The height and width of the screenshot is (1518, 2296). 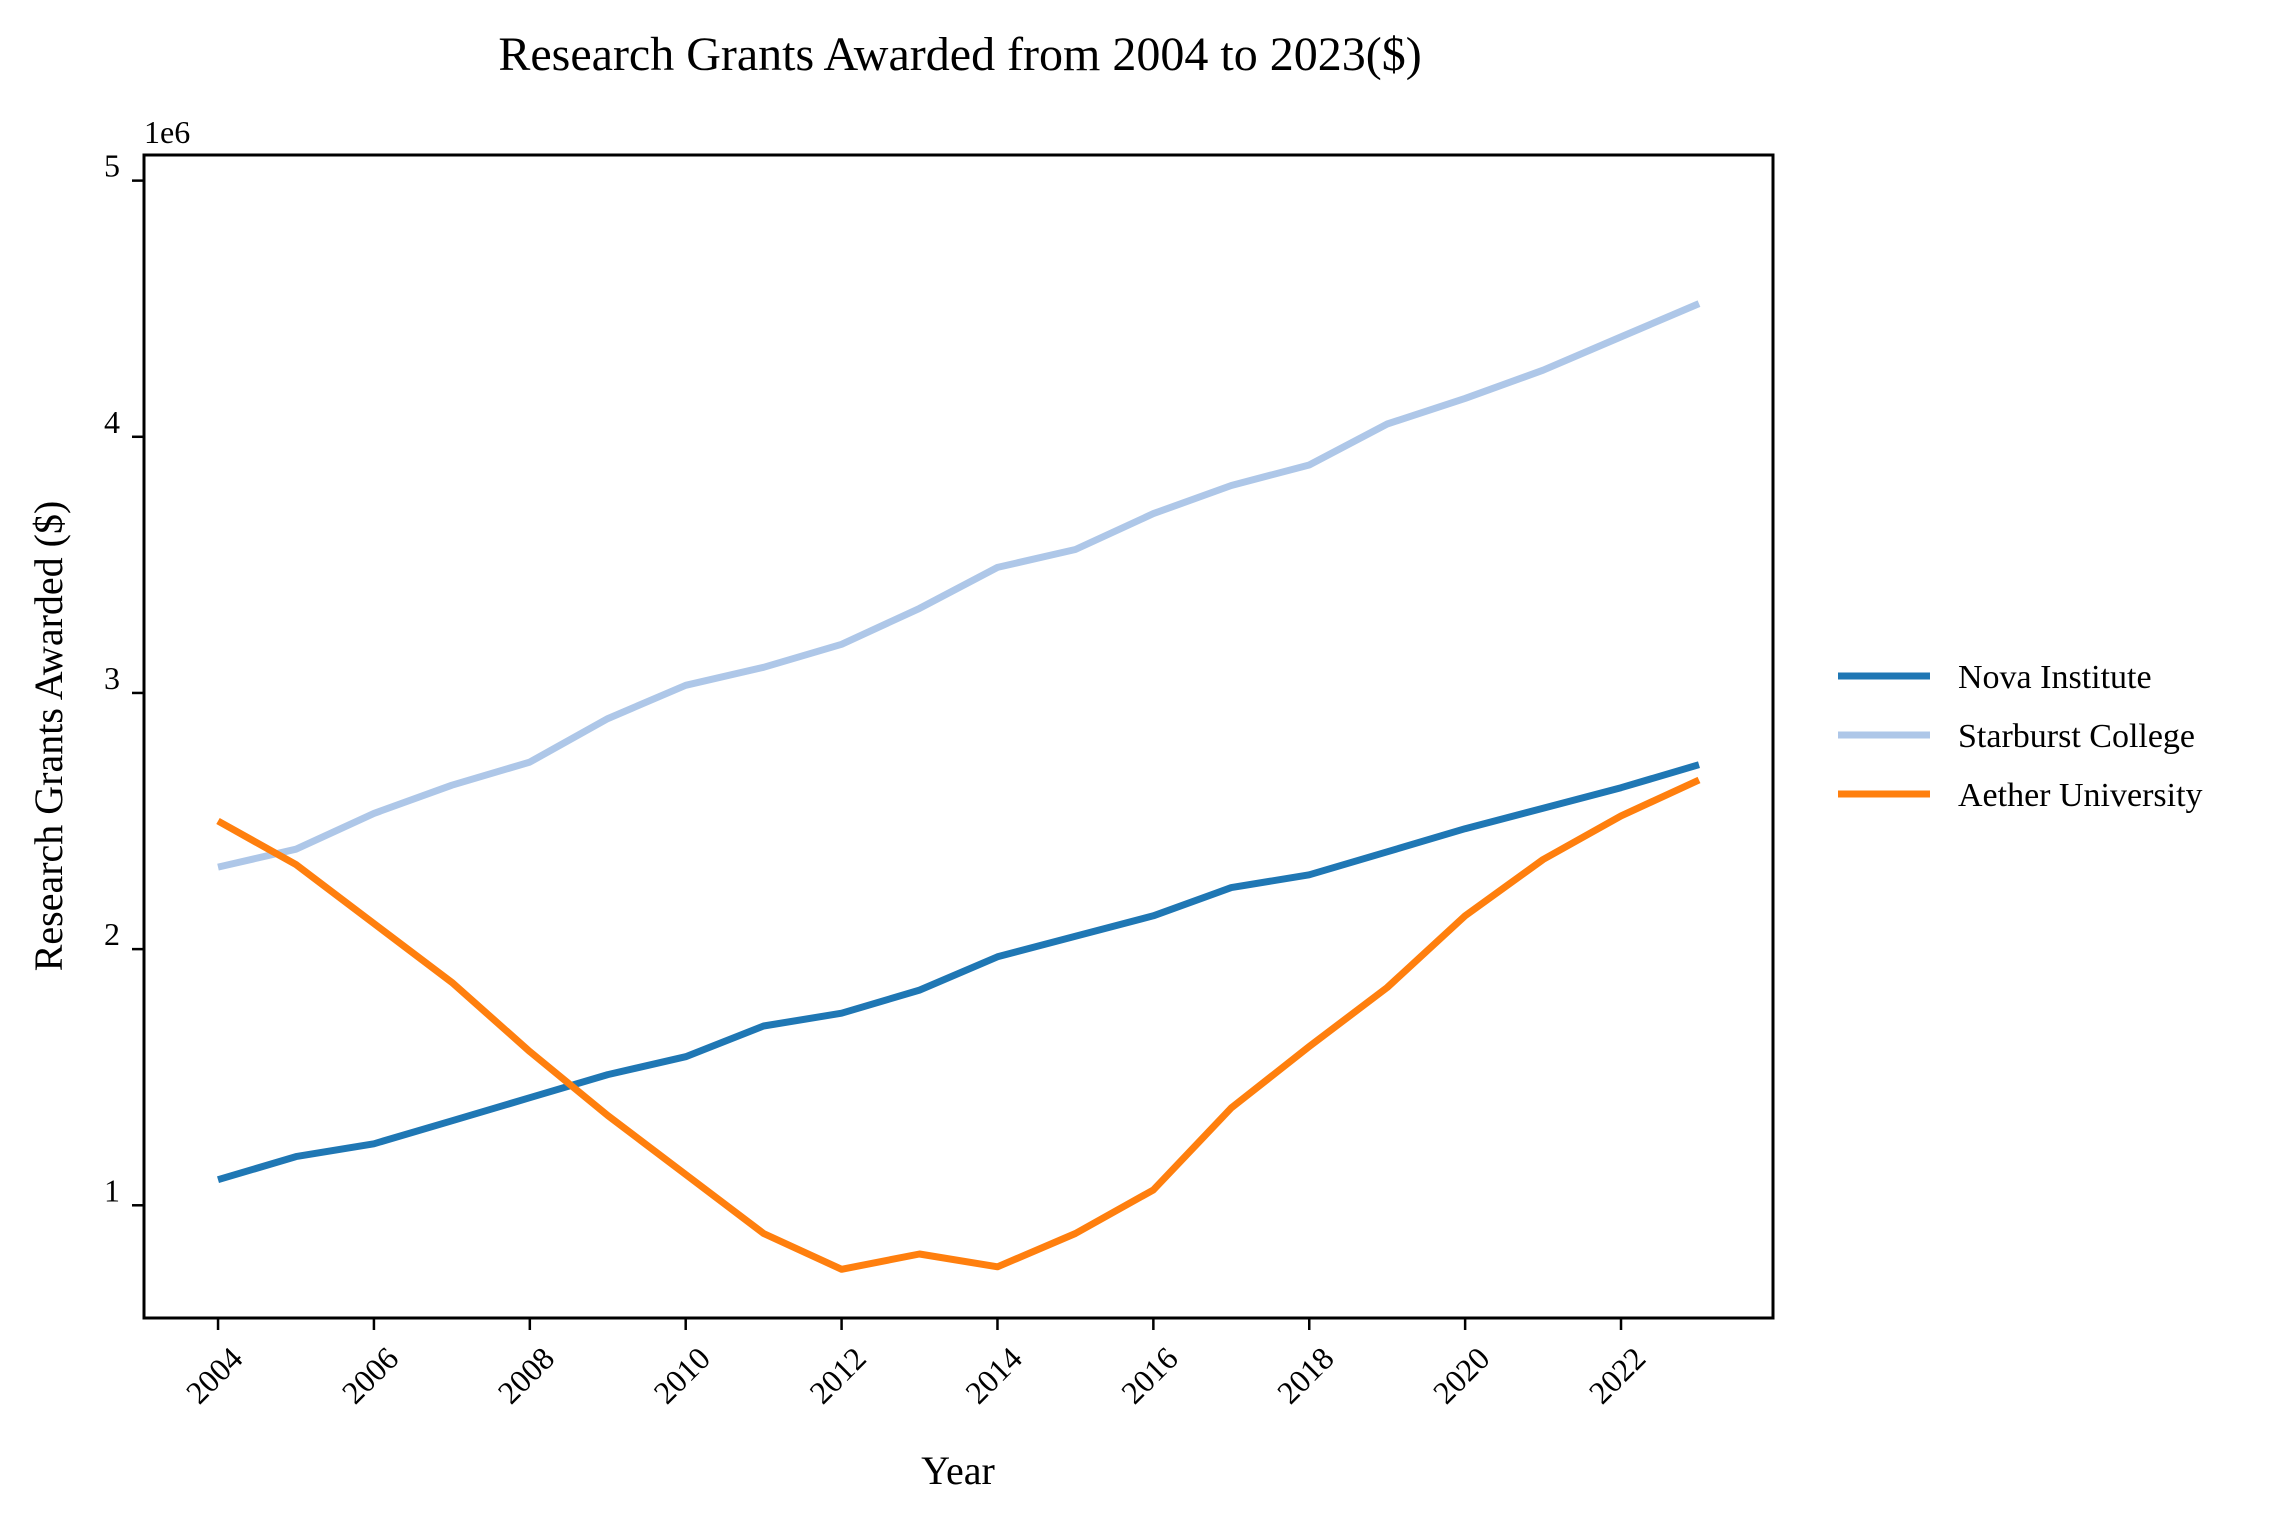 I want to click on y-axis: 1 2 3 4 5, so click(x=124, y=678).